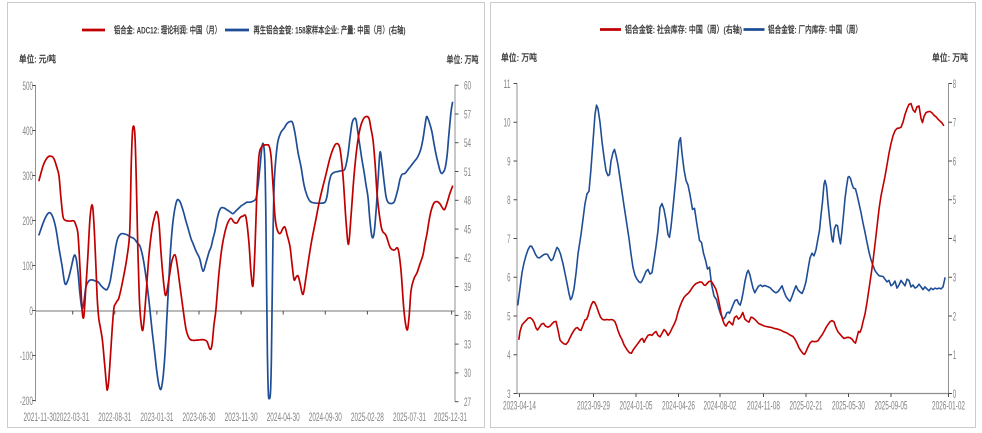 The image size is (982, 433). Describe the element at coordinates (467, 373) in the screenshot. I see `svg-text: 30` at that location.